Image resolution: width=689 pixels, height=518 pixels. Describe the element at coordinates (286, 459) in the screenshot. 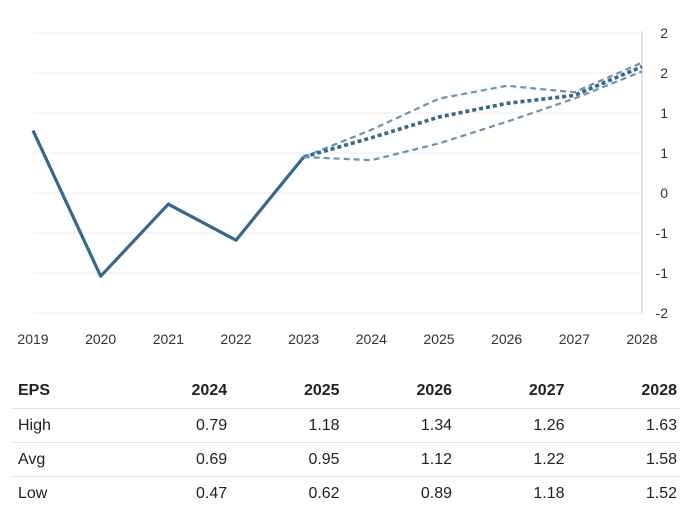

I see `table-cell: 0.95` at that location.